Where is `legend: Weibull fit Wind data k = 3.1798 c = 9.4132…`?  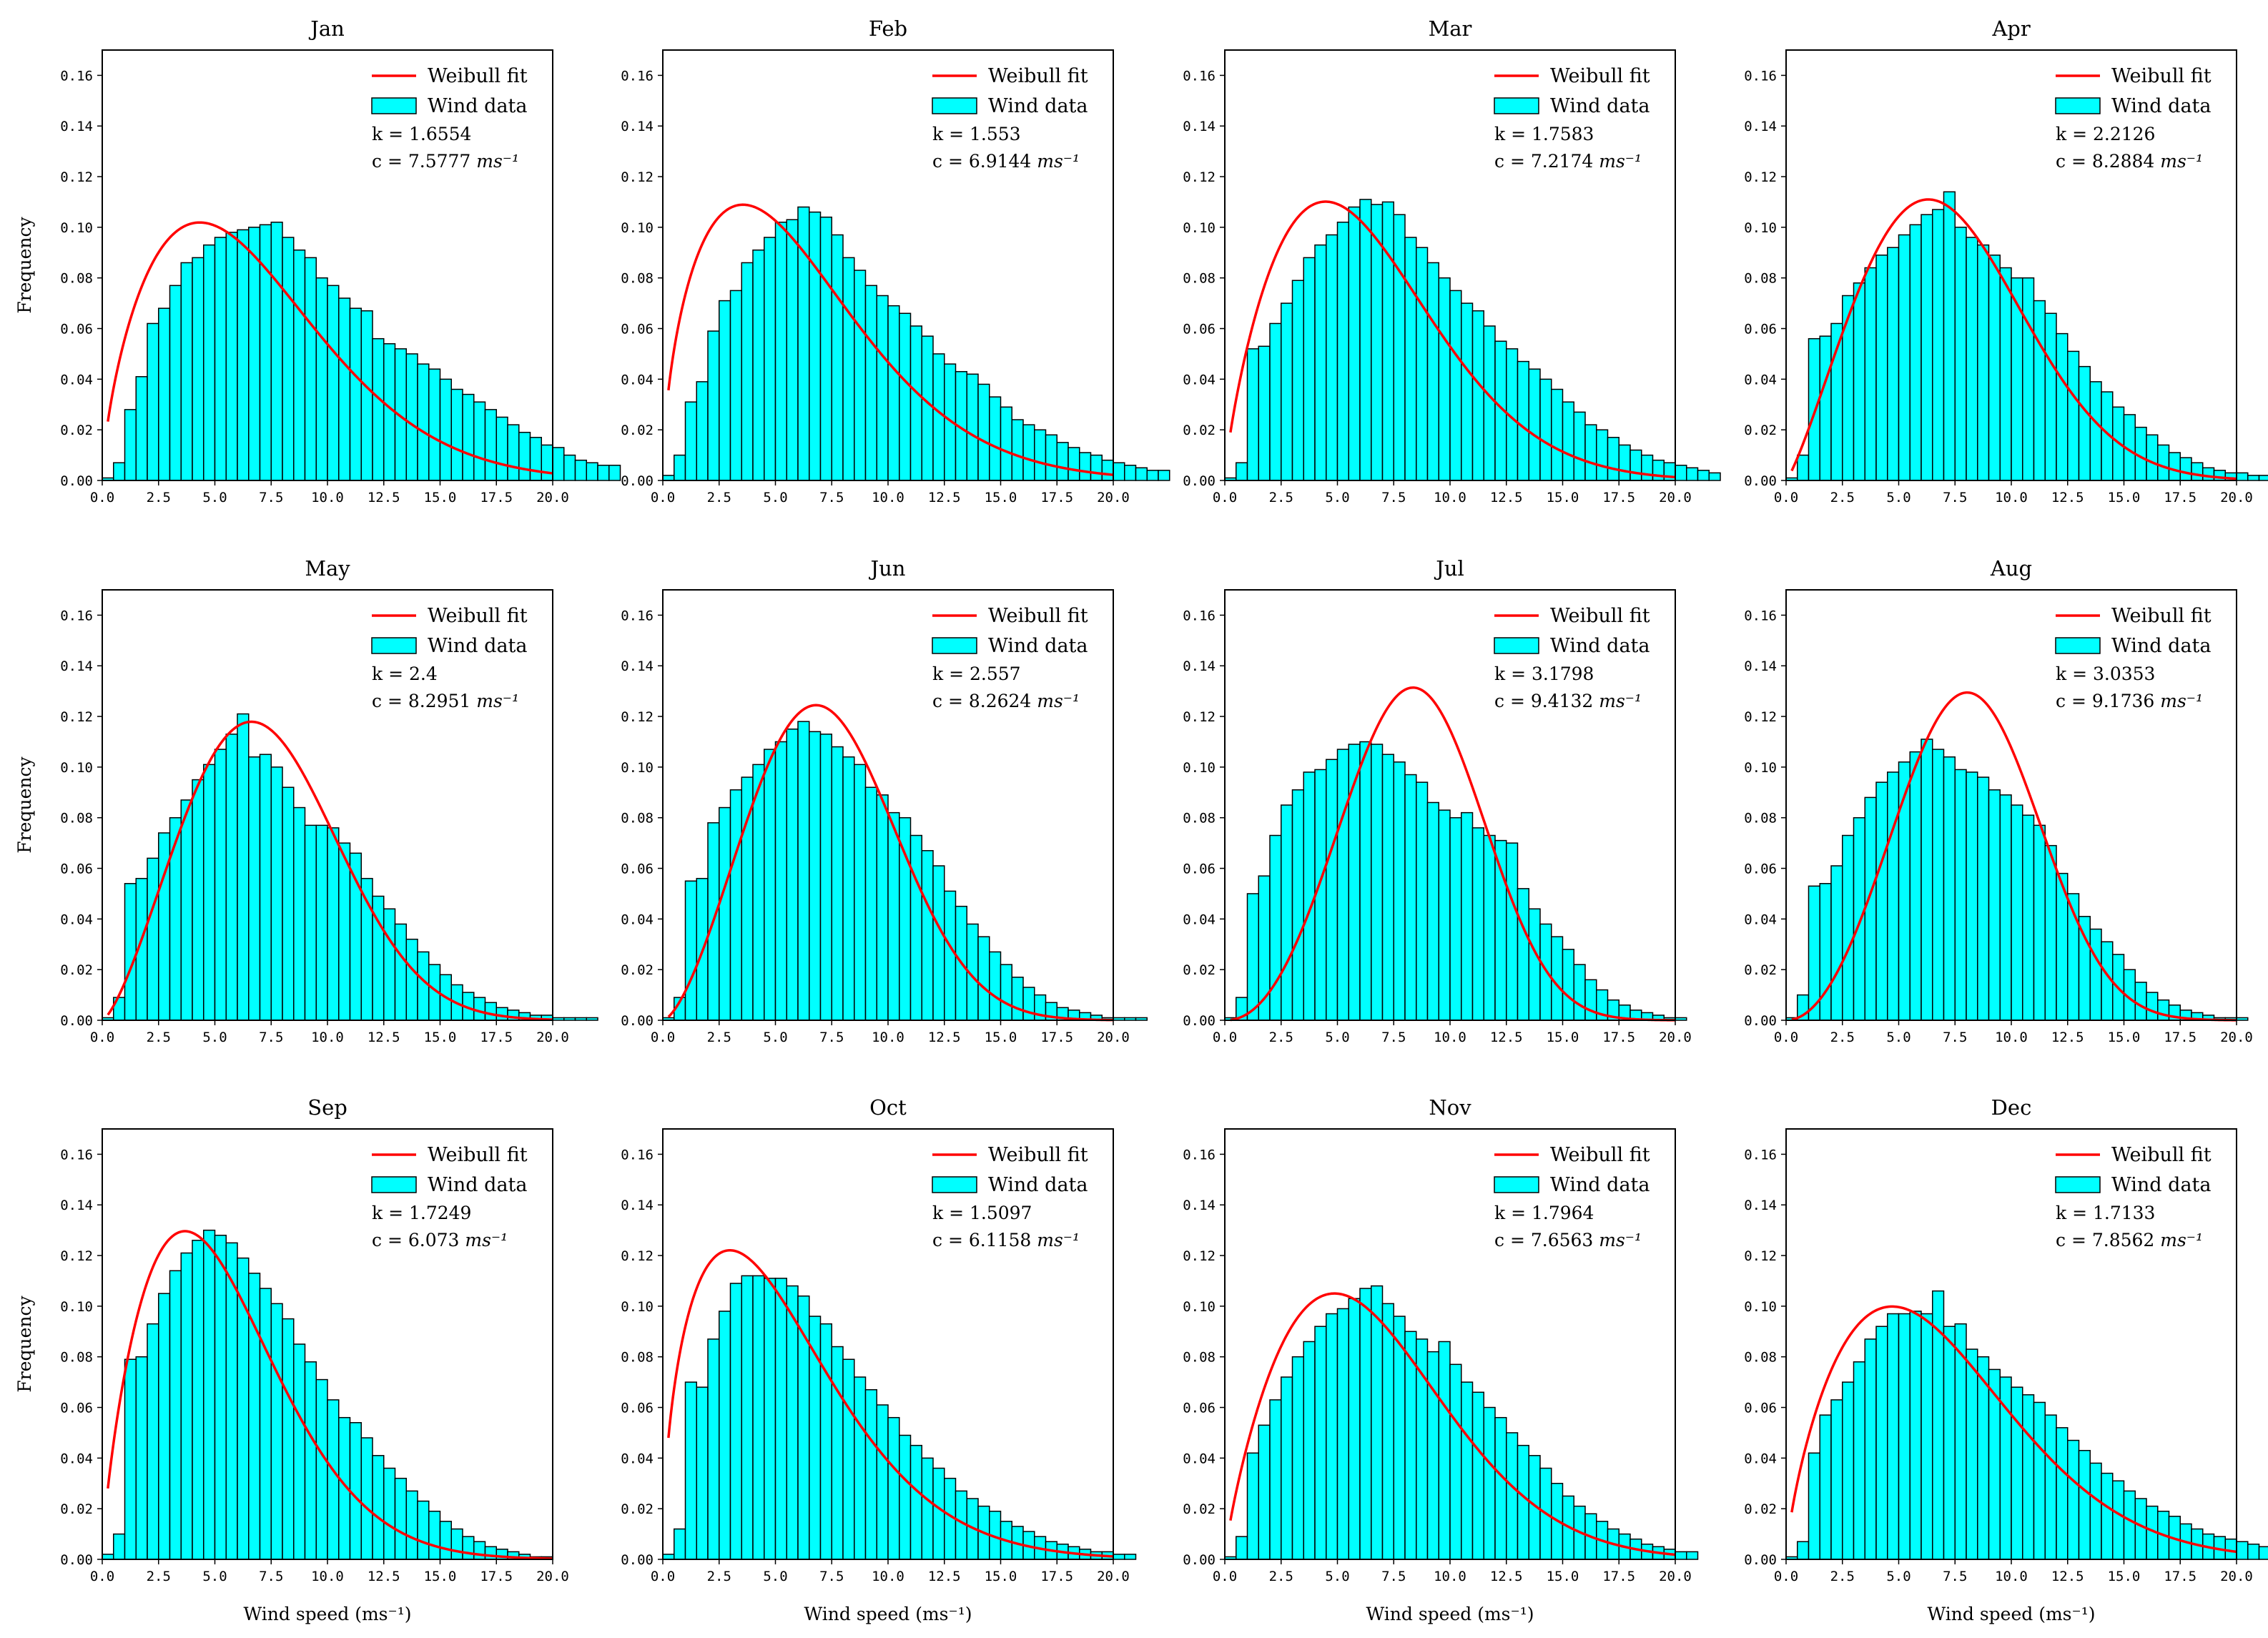
legend: Weibull fit Wind data k = 3.1798 c = 9.4132… is located at coordinates (1572, 658).